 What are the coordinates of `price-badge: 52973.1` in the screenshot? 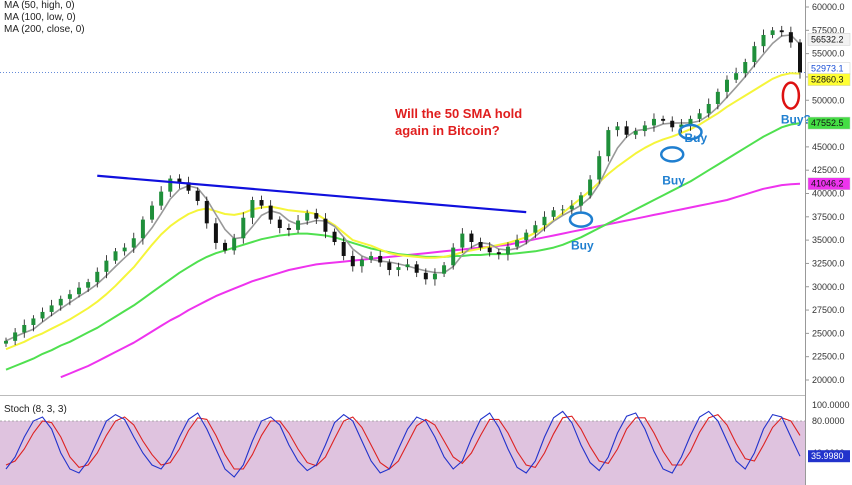 It's located at (829, 68).